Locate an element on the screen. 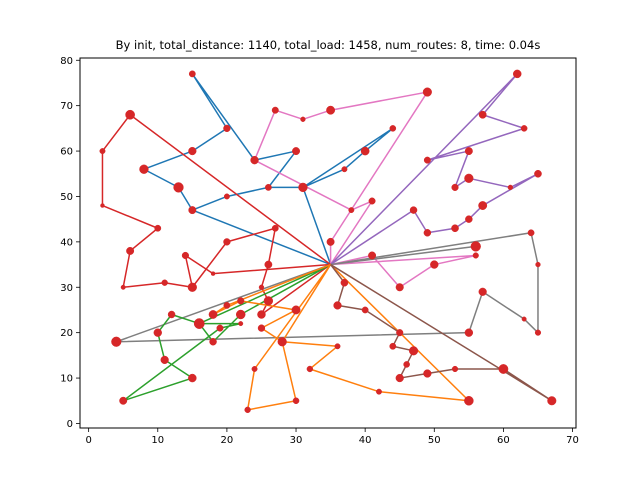 The image size is (640, 480). y-tick-label: 40 is located at coordinates (66, 242).